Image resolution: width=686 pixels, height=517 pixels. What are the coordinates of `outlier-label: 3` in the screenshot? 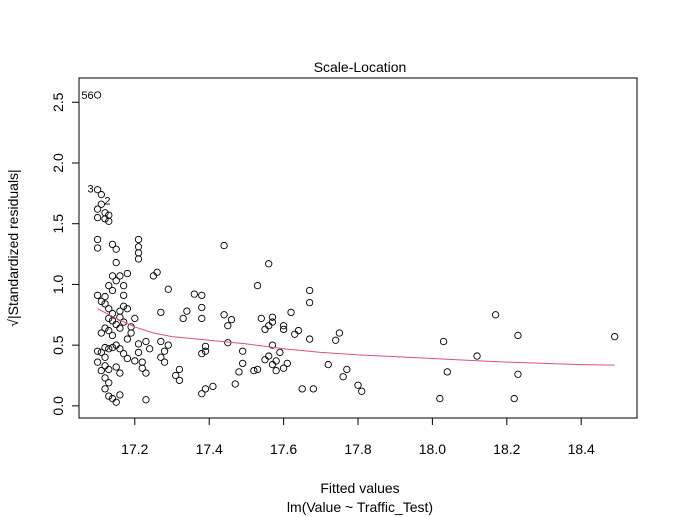 It's located at (90, 190).